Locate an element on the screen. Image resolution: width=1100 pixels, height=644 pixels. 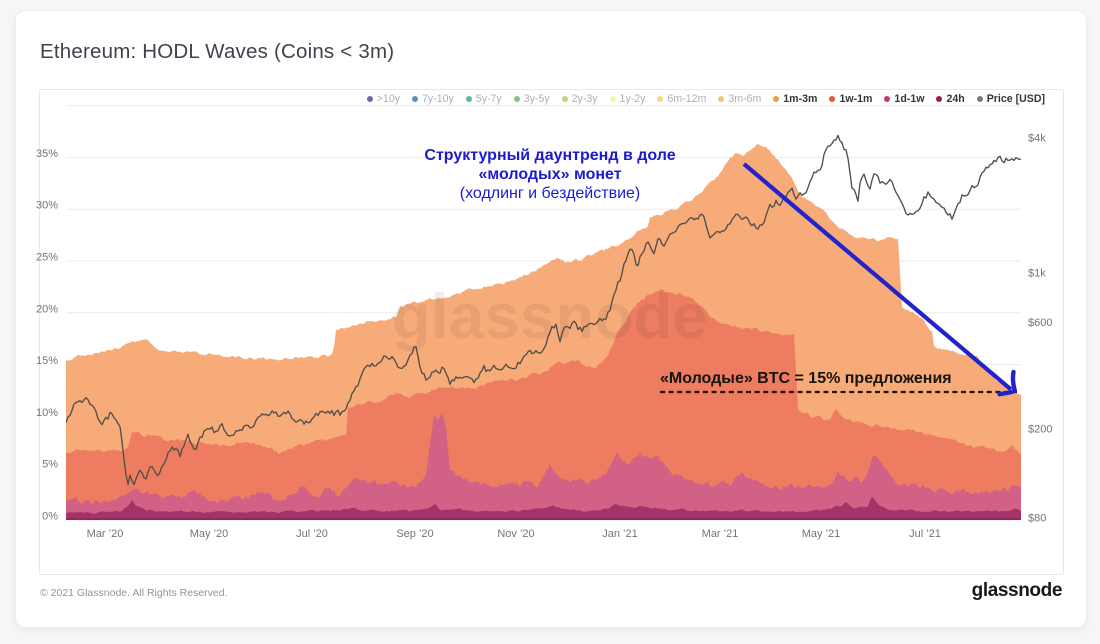
svg-text: 15% is located at coordinates (47, 361).